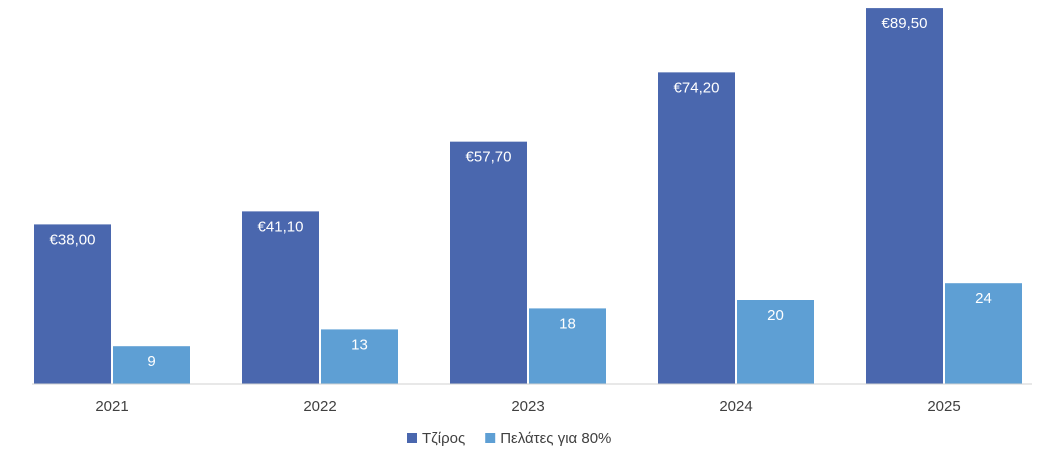 The image size is (1040, 458). What do you see at coordinates (281, 226) in the screenshot?
I see `data-label: €41,10` at bounding box center [281, 226].